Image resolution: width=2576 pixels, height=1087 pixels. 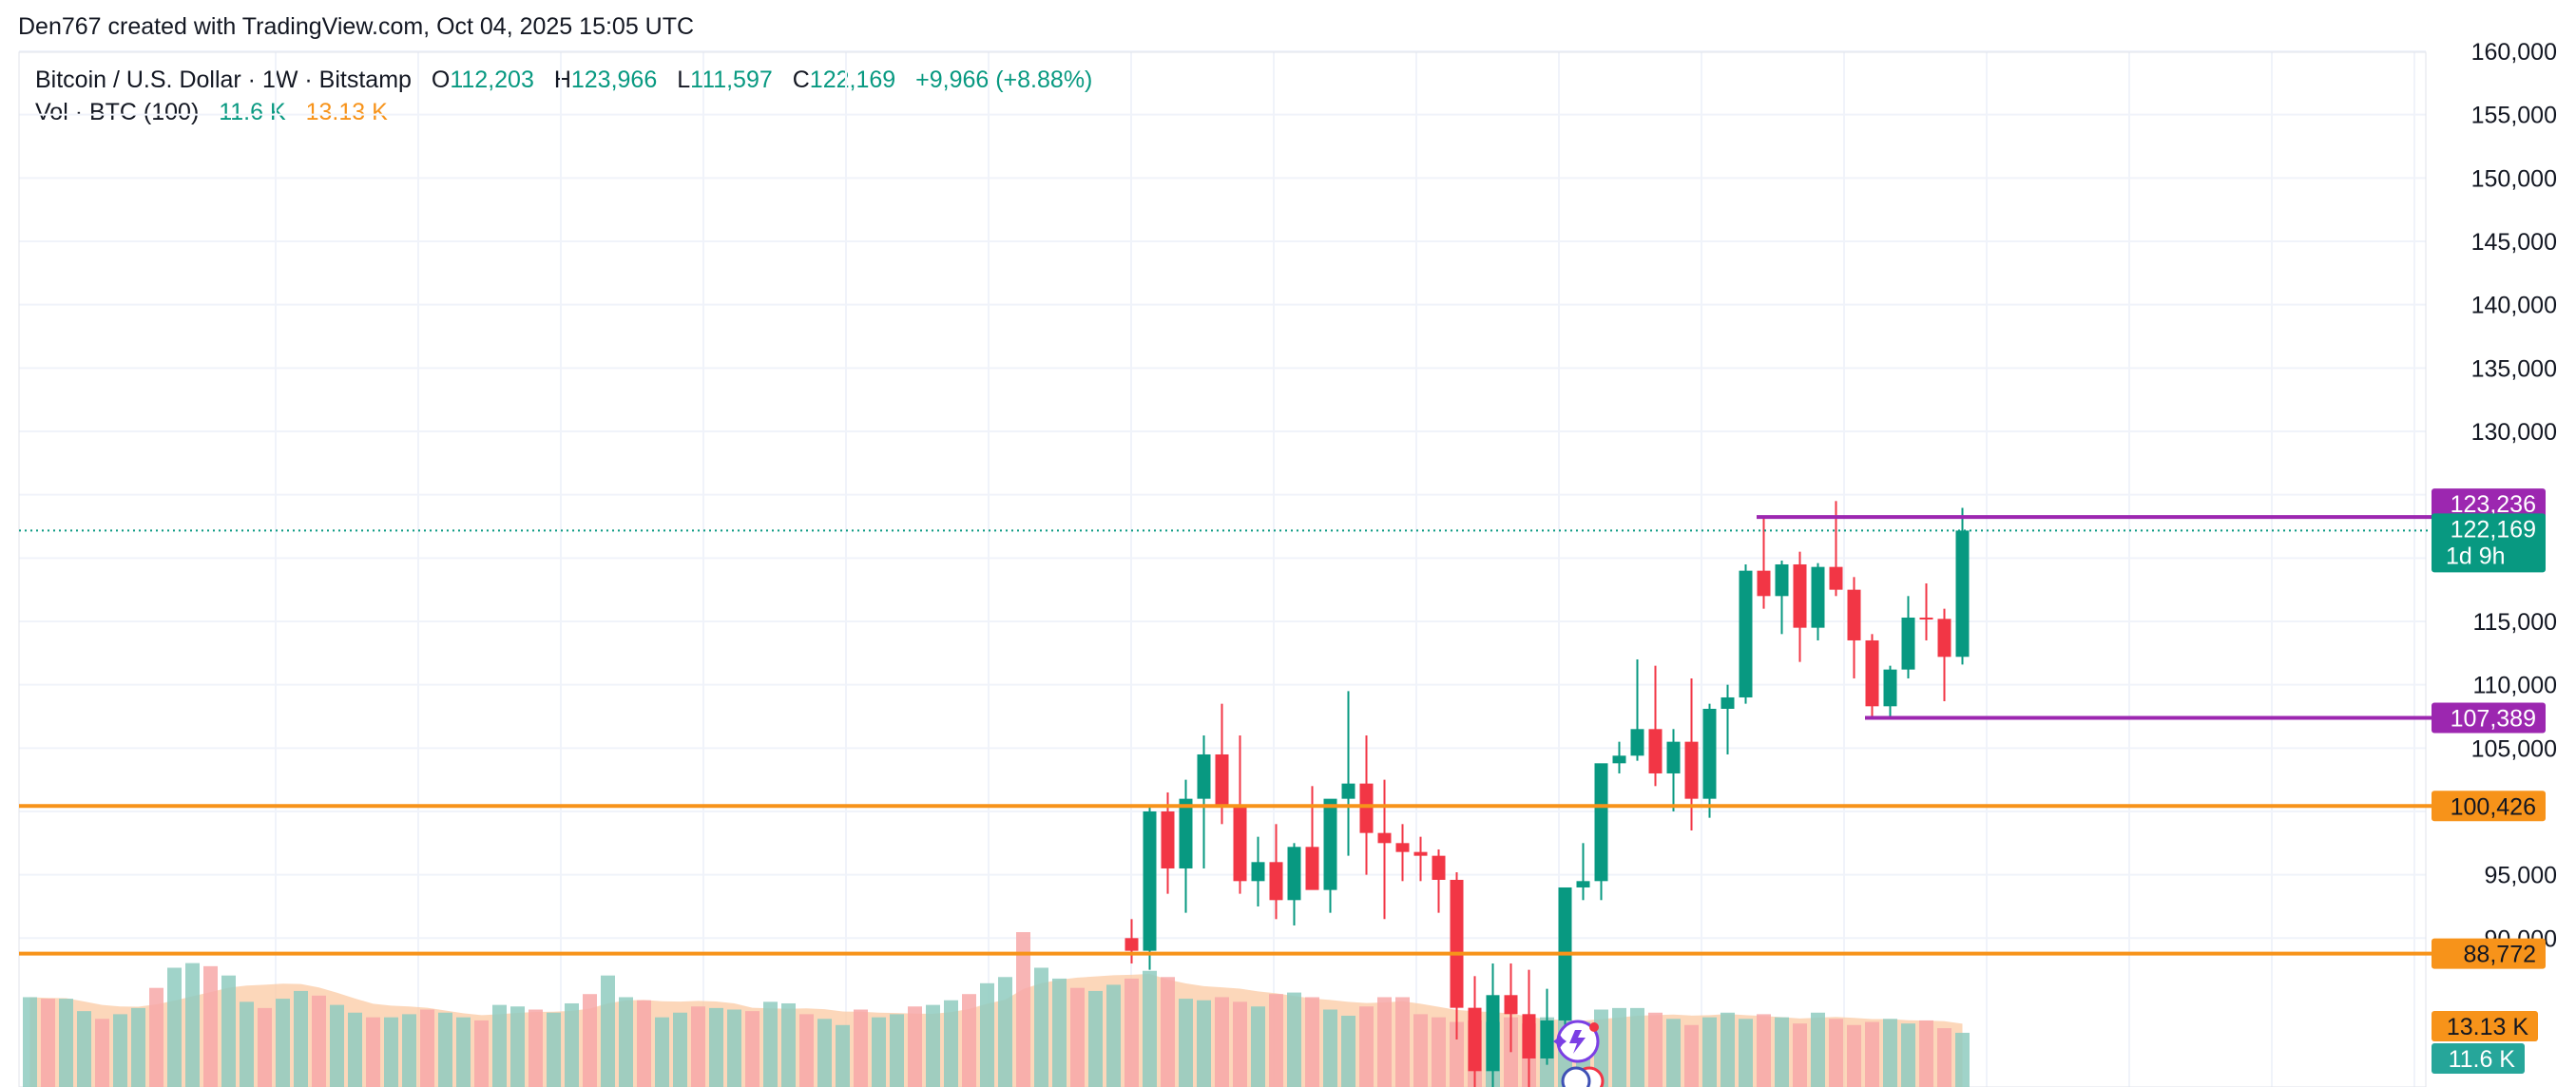 I want to click on us-flag-icon, so click(x=1583, y=1076).